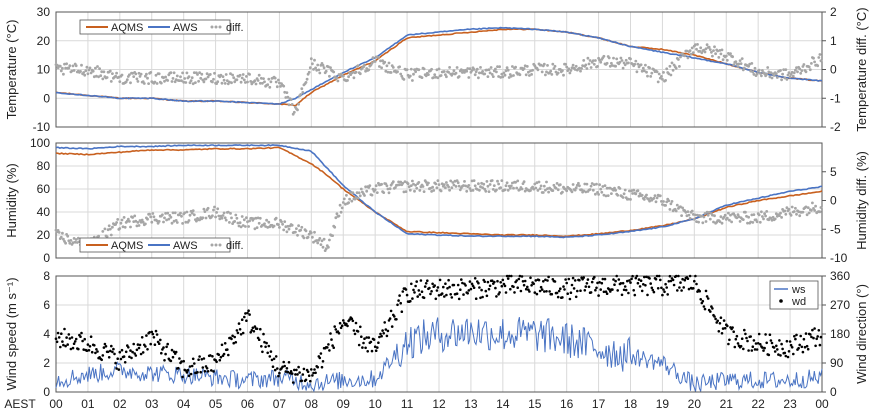  Describe the element at coordinates (46, 276) in the screenshot. I see `y-tick-label: 8` at that location.